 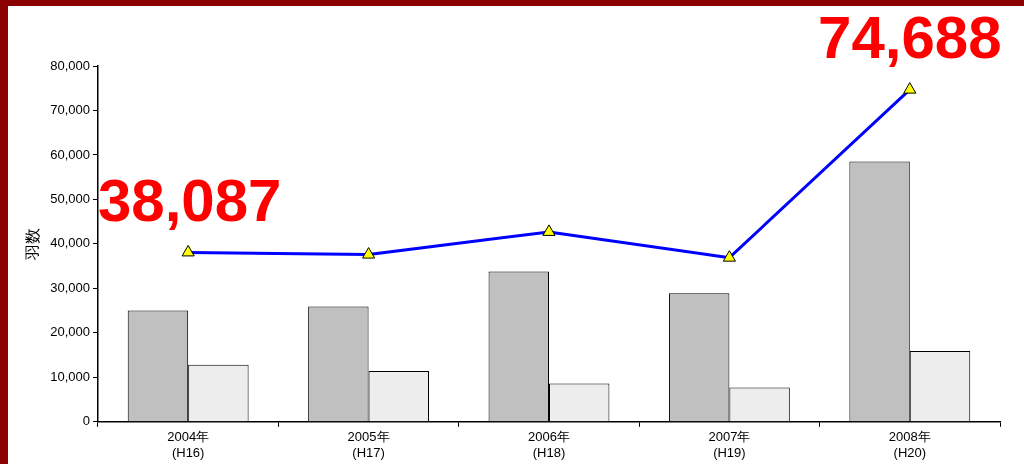 I want to click on y-tick-label: 10,000, so click(x=70, y=376).